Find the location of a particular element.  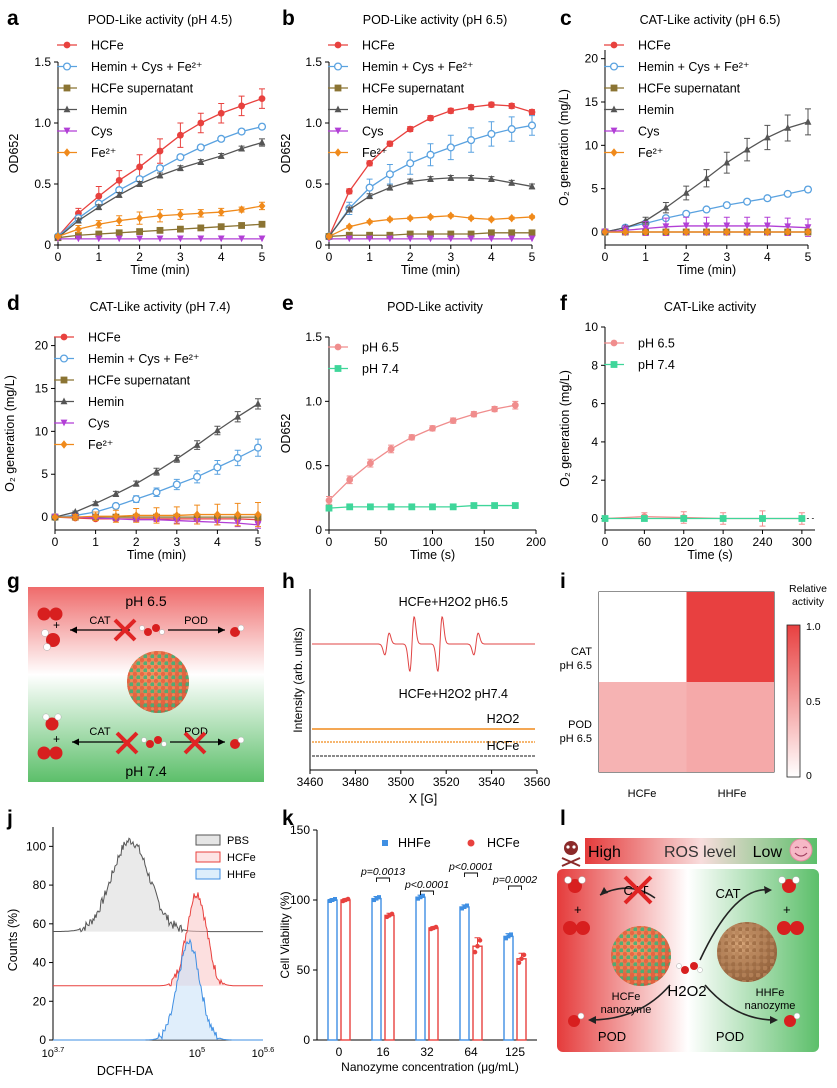

y-tick-label-b: 0 is located at coordinates (318, 245).